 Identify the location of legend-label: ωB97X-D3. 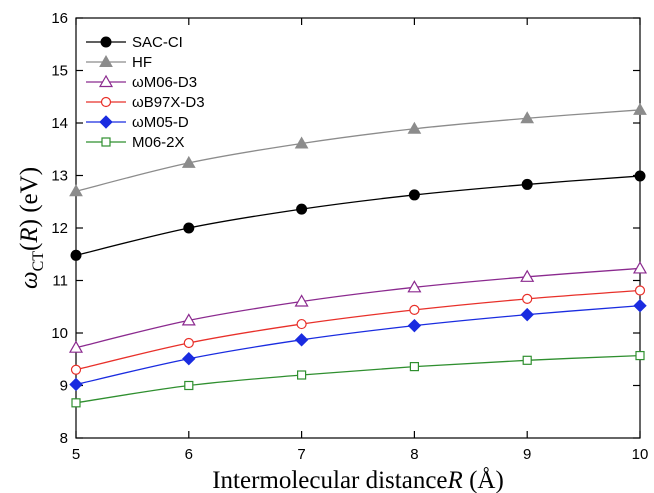
(168, 102).